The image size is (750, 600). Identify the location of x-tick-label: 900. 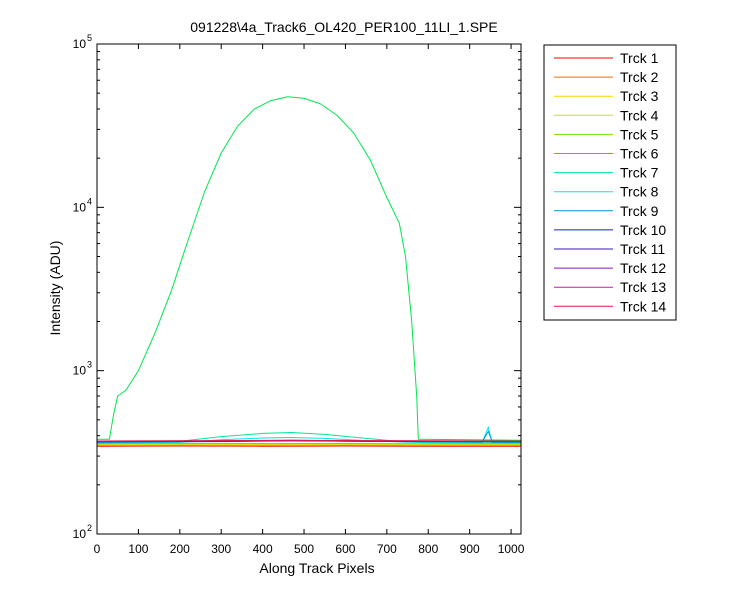
(470, 549).